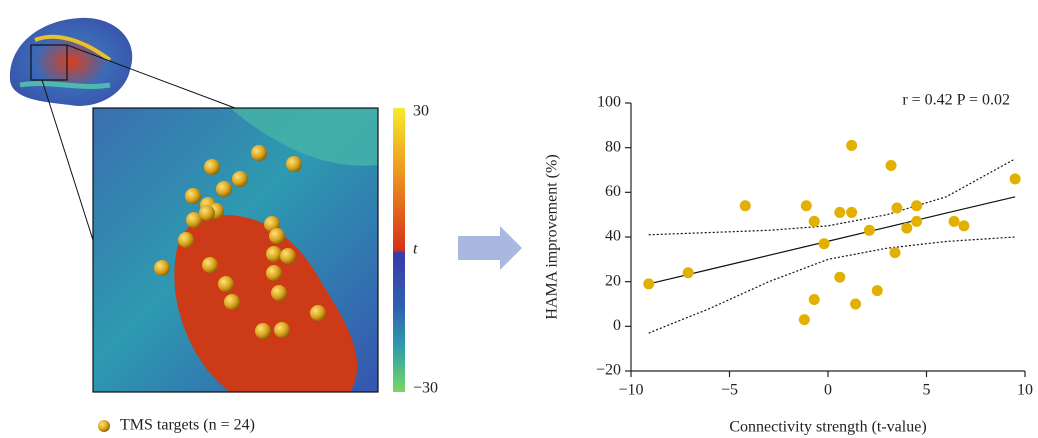  What do you see at coordinates (425, 388) in the screenshot?
I see `colorbar-label: −30` at bounding box center [425, 388].